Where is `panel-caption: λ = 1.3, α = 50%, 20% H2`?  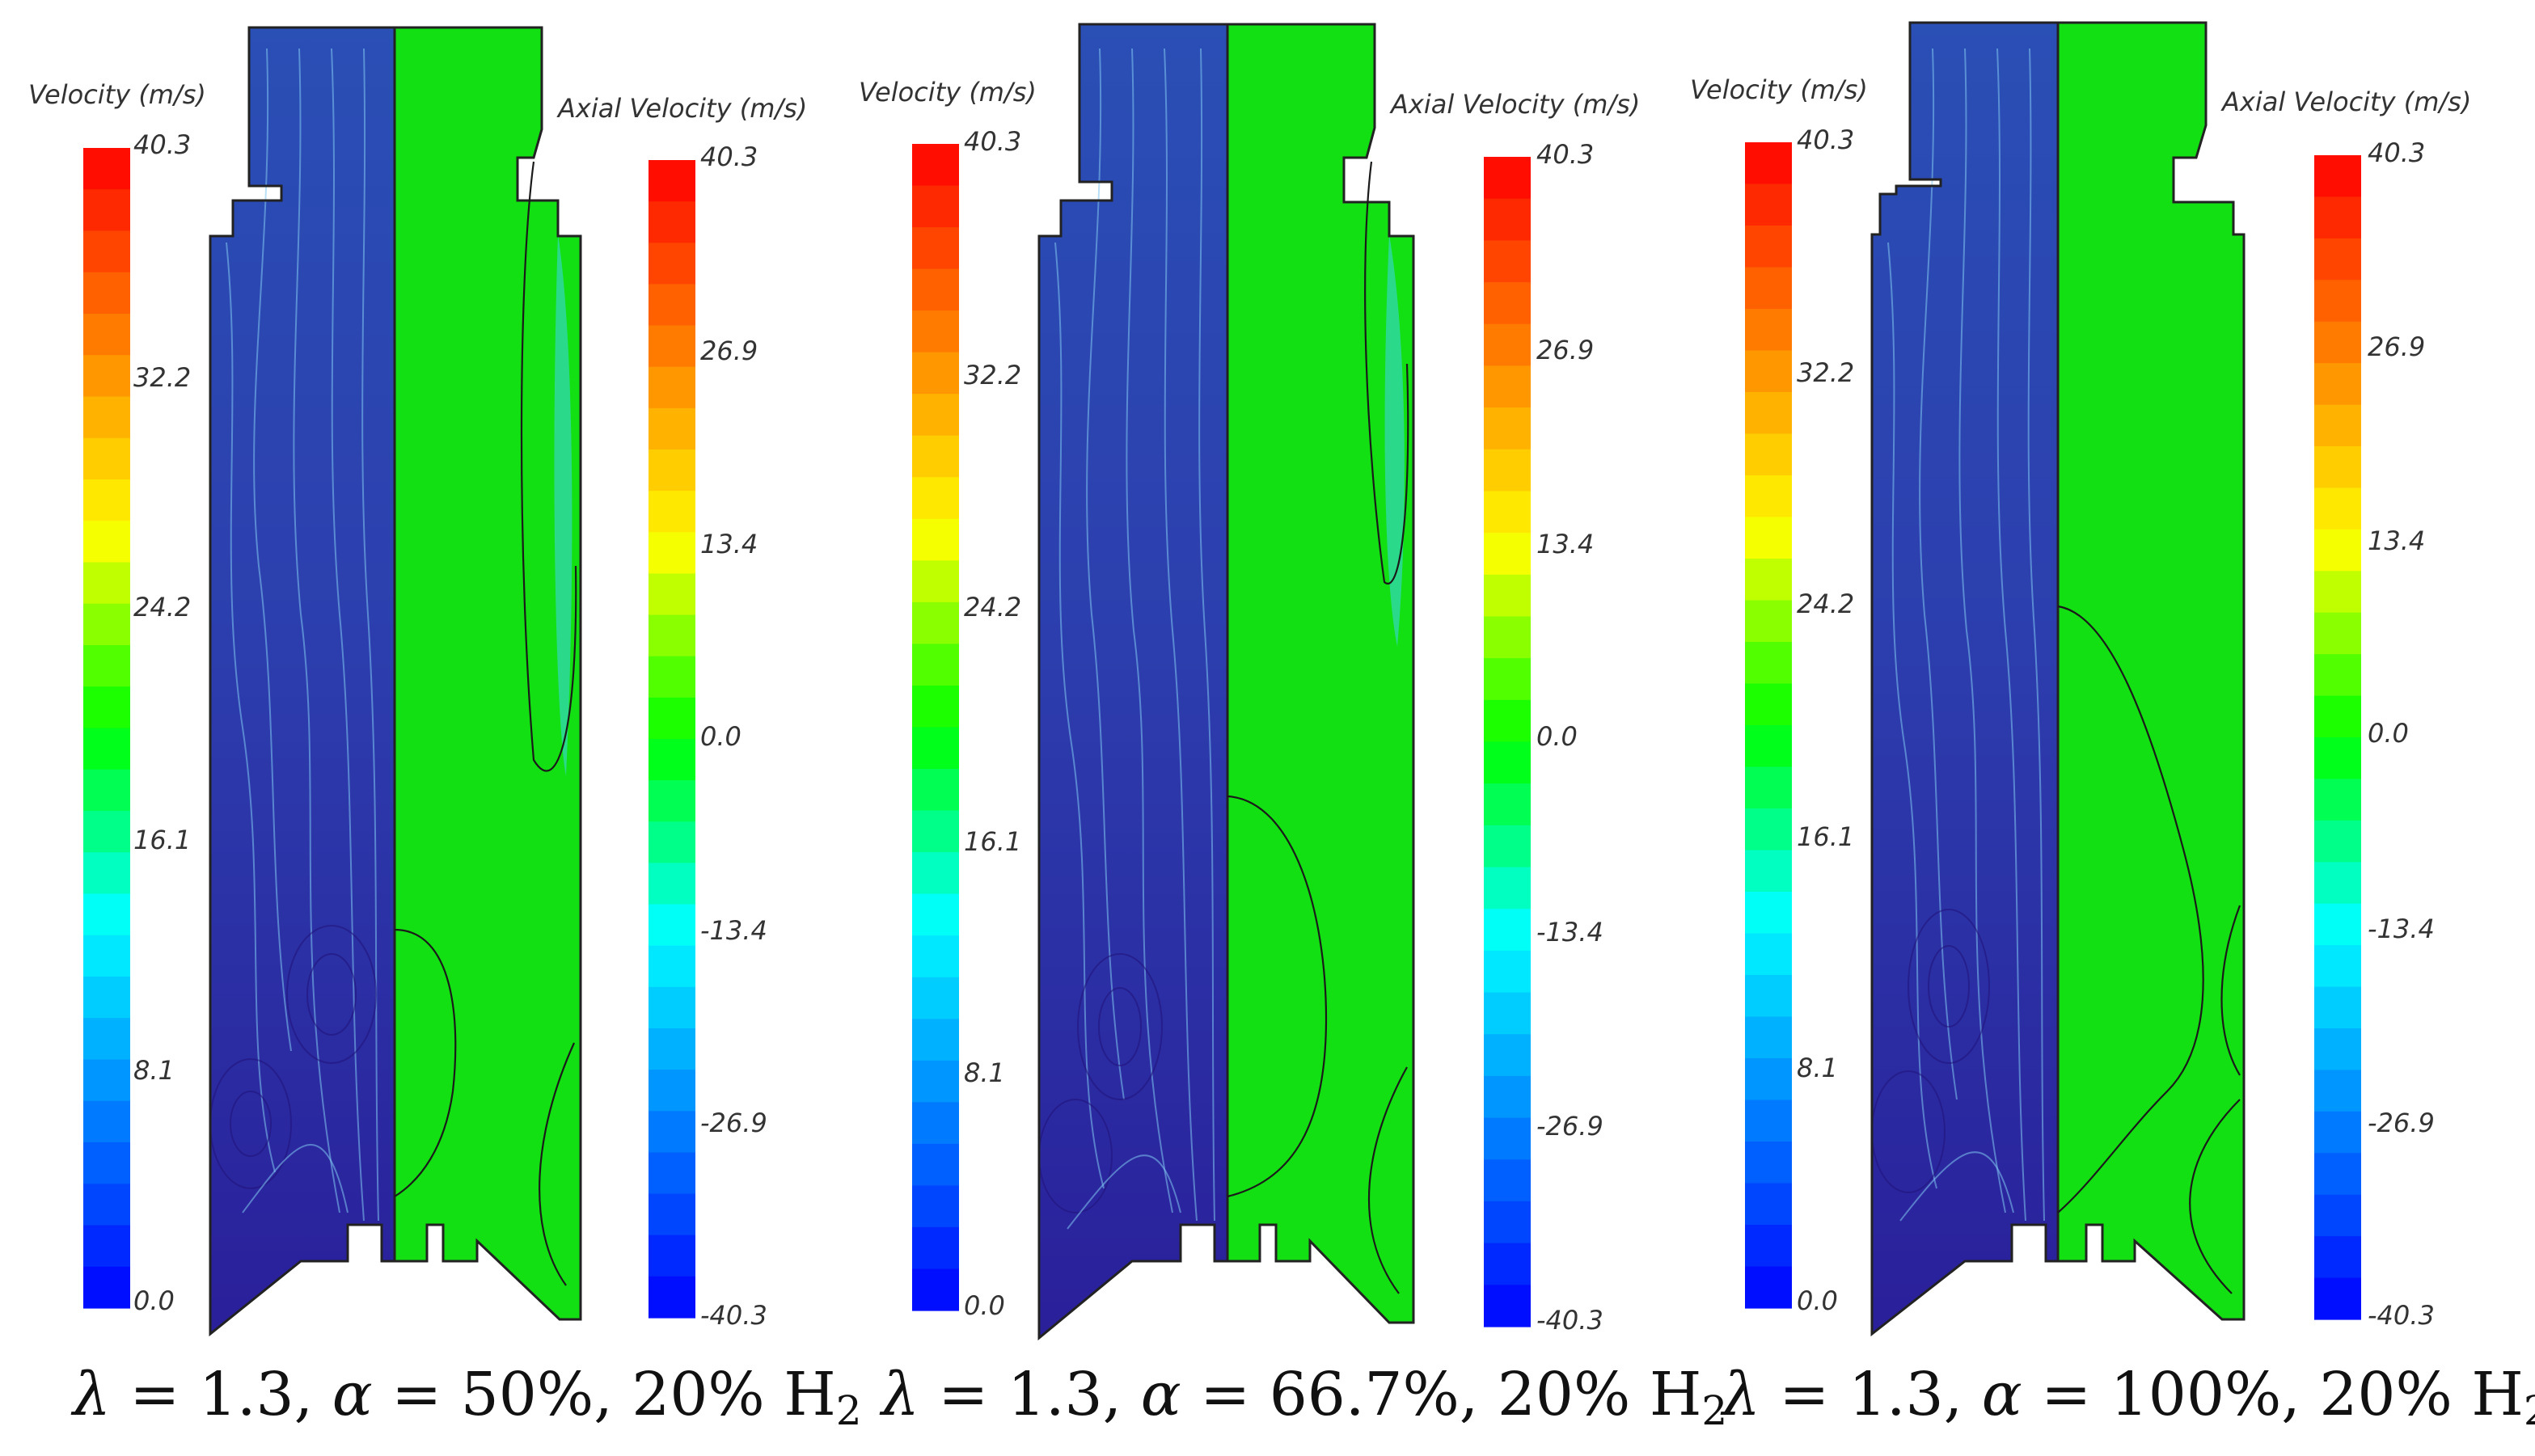 panel-caption: λ = 1.3, α = 50%, 20% H2 is located at coordinates (466, 1397).